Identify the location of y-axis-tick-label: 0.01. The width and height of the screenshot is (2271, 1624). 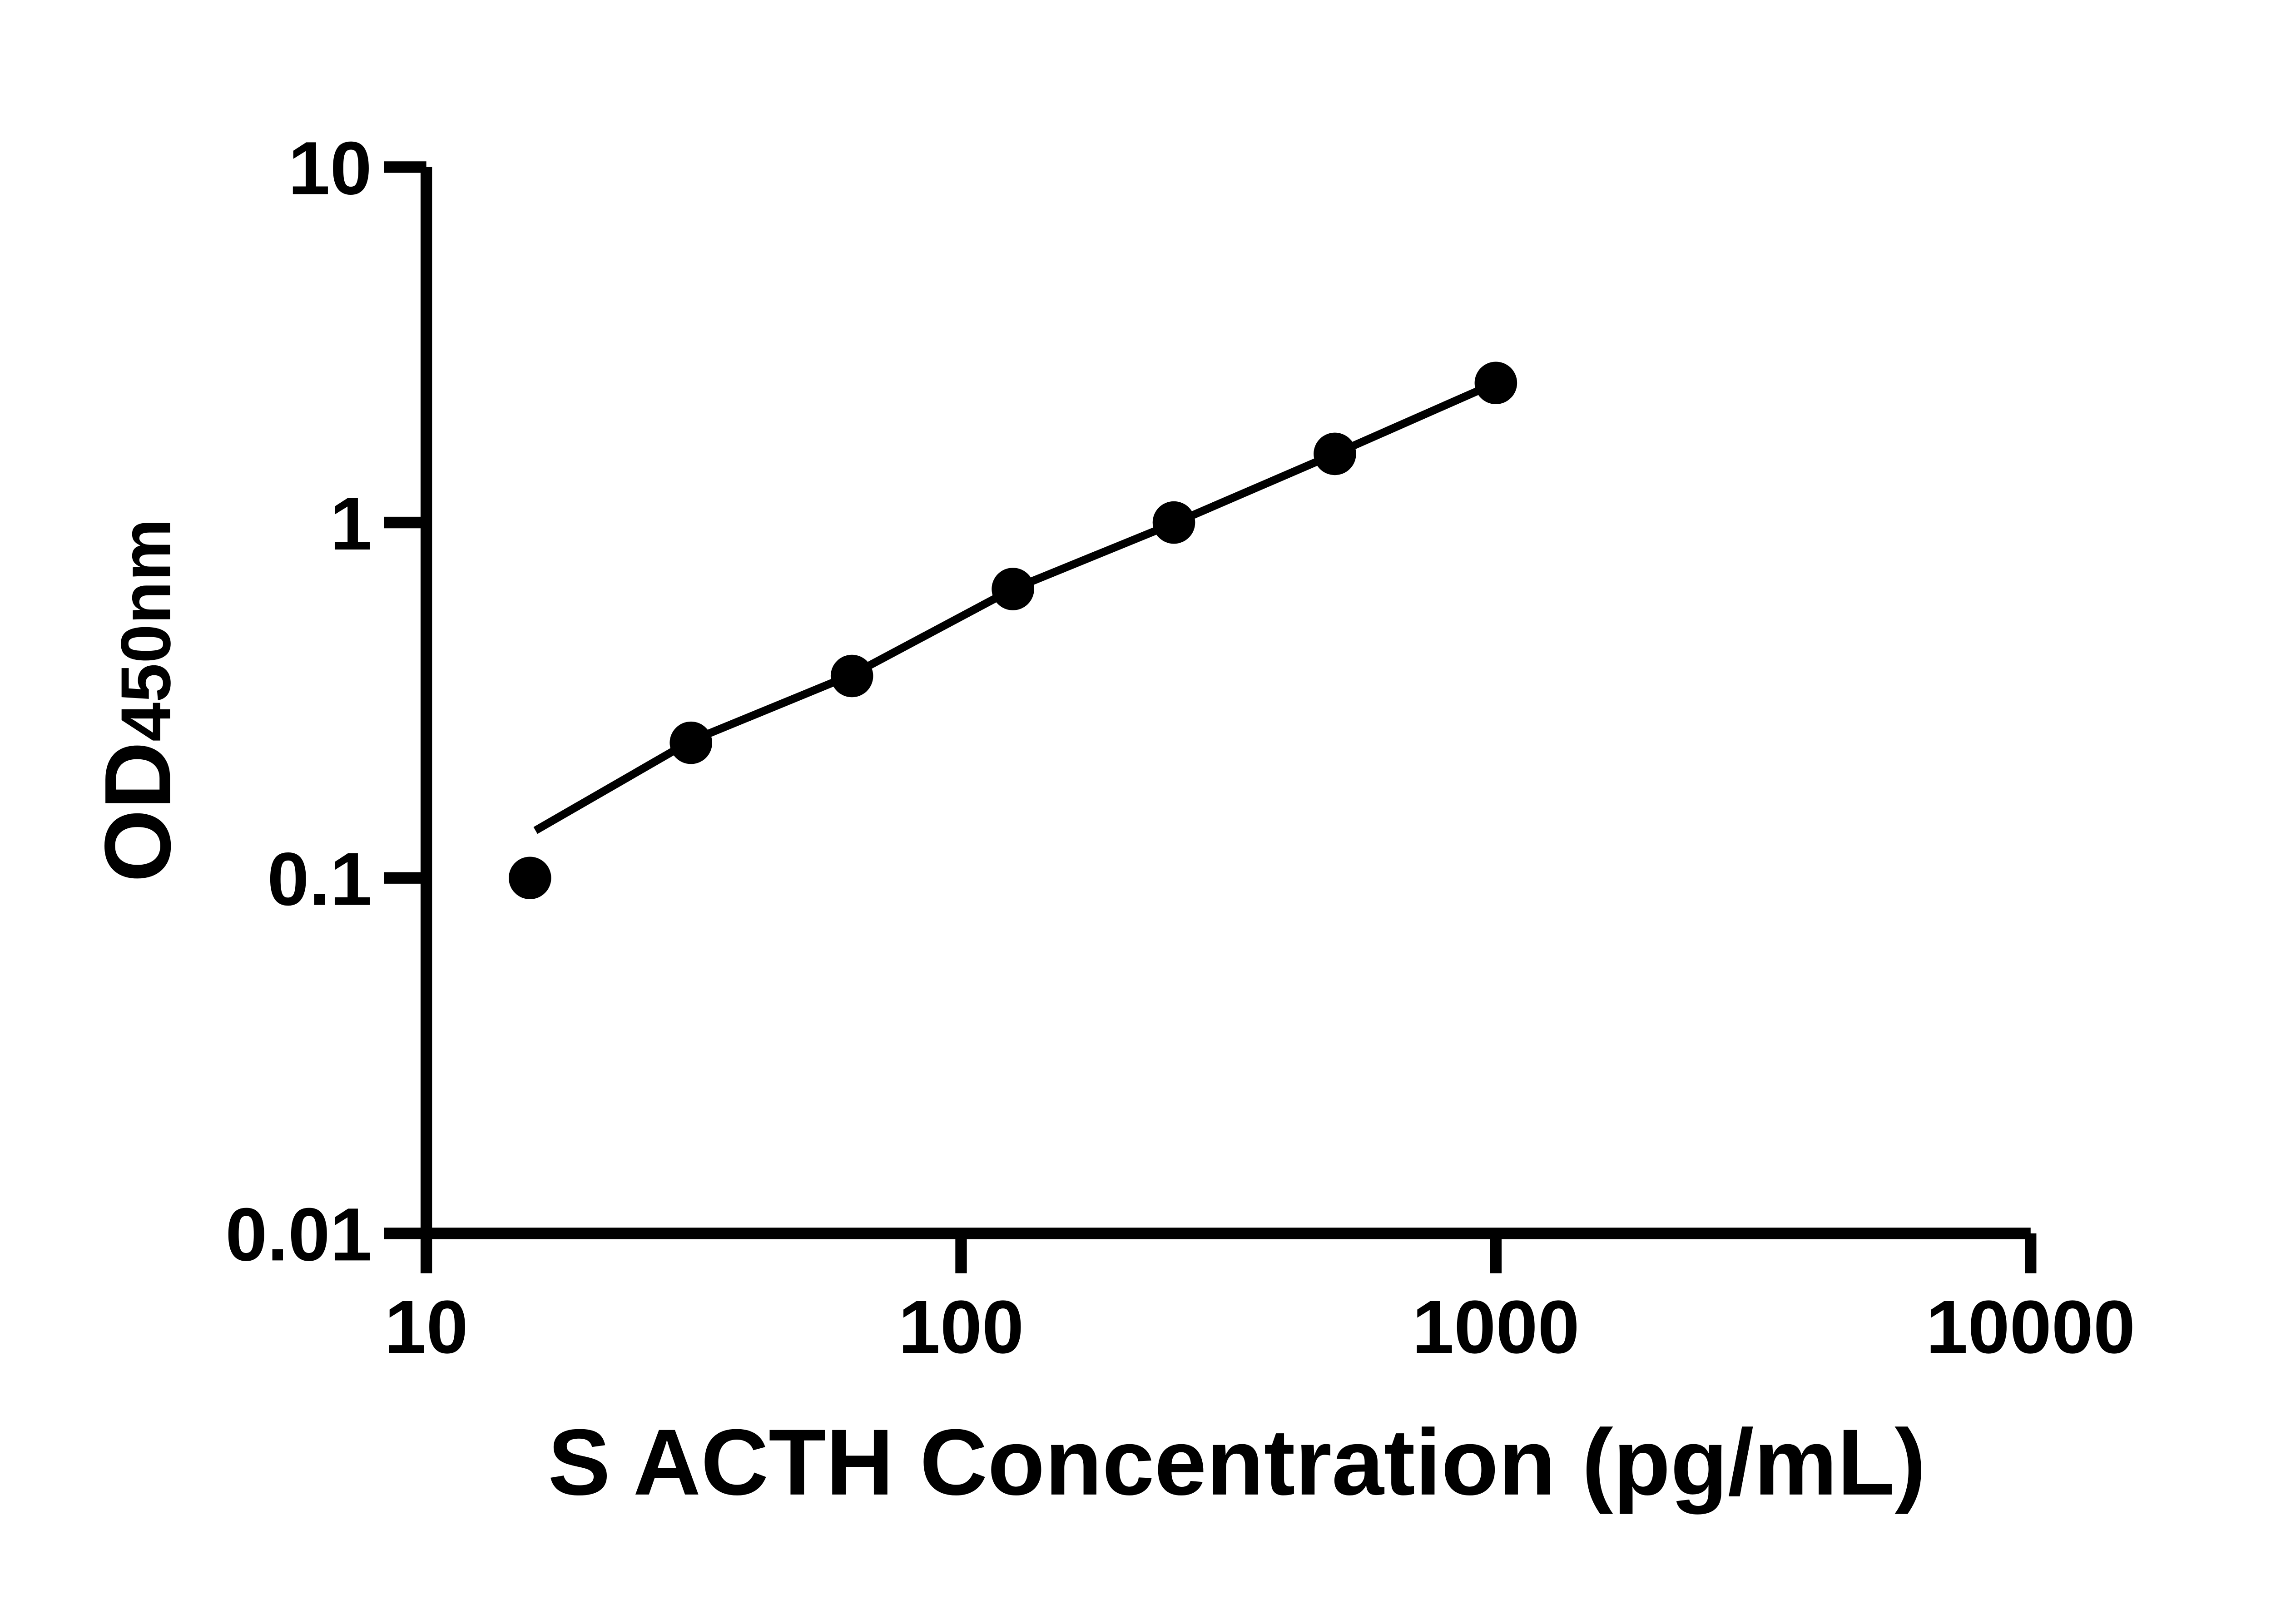
(298, 1235).